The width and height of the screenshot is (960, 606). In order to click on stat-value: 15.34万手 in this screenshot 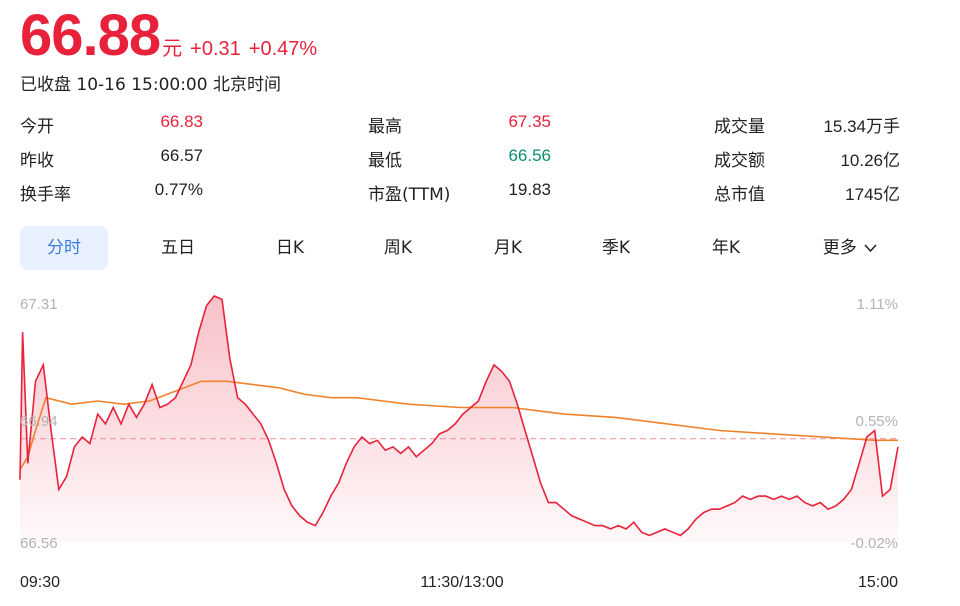, I will do `click(861, 126)`.